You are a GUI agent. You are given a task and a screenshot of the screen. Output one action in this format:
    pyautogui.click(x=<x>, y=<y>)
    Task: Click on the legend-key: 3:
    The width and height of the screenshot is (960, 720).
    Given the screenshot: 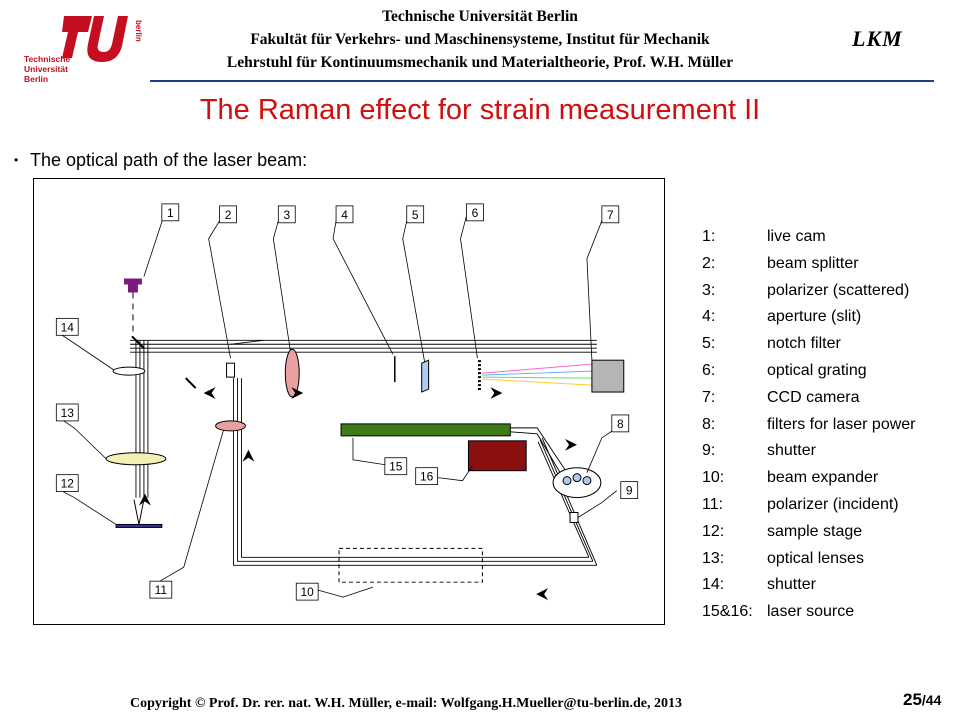 What is the action you would take?
    pyautogui.click(x=709, y=290)
    